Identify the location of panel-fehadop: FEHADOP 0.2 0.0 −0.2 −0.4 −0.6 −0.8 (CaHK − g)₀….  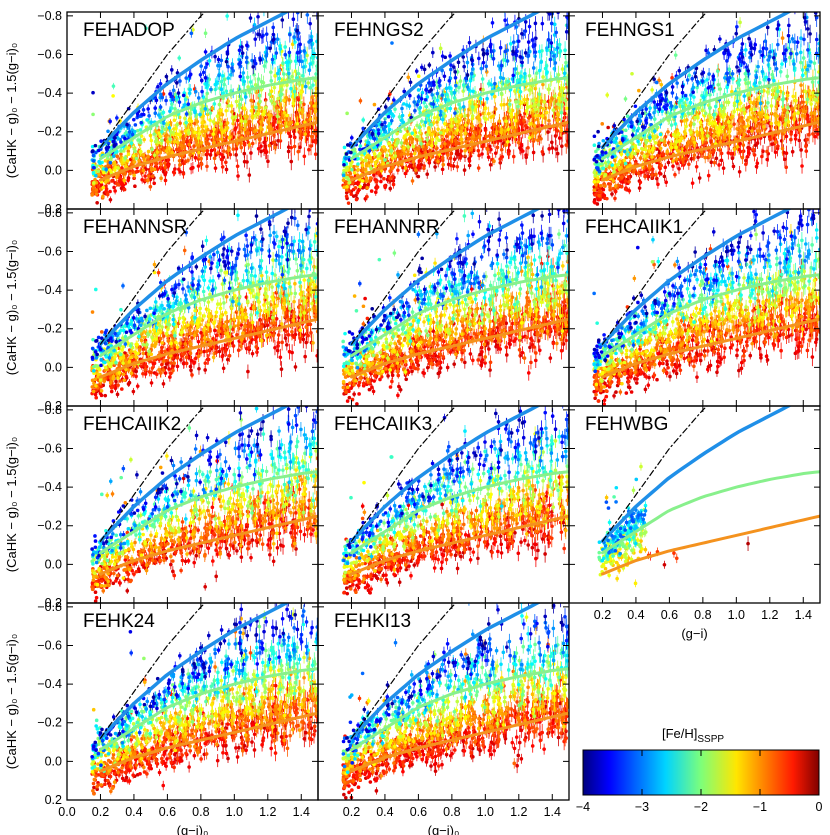
(161, 112).